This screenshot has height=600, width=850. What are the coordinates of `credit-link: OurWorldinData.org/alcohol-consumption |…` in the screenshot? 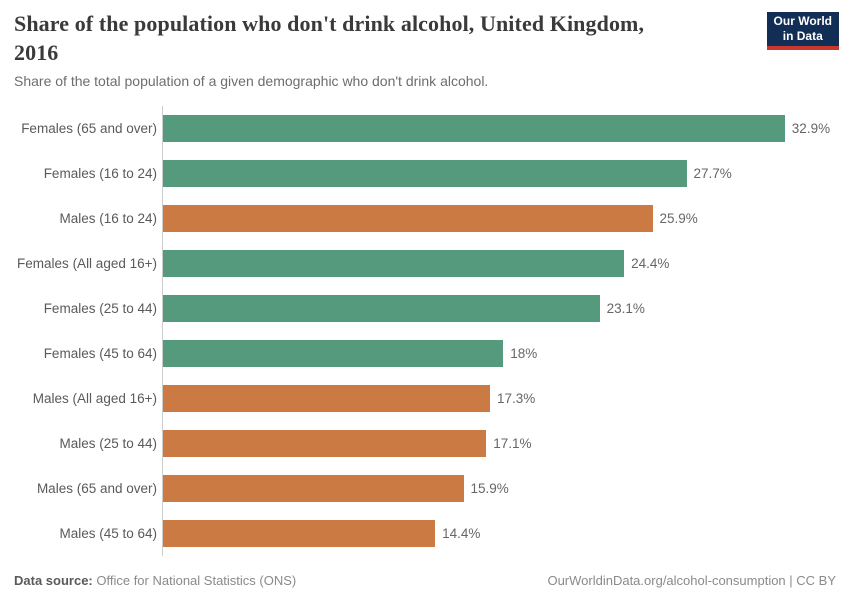 It's located at (691, 580).